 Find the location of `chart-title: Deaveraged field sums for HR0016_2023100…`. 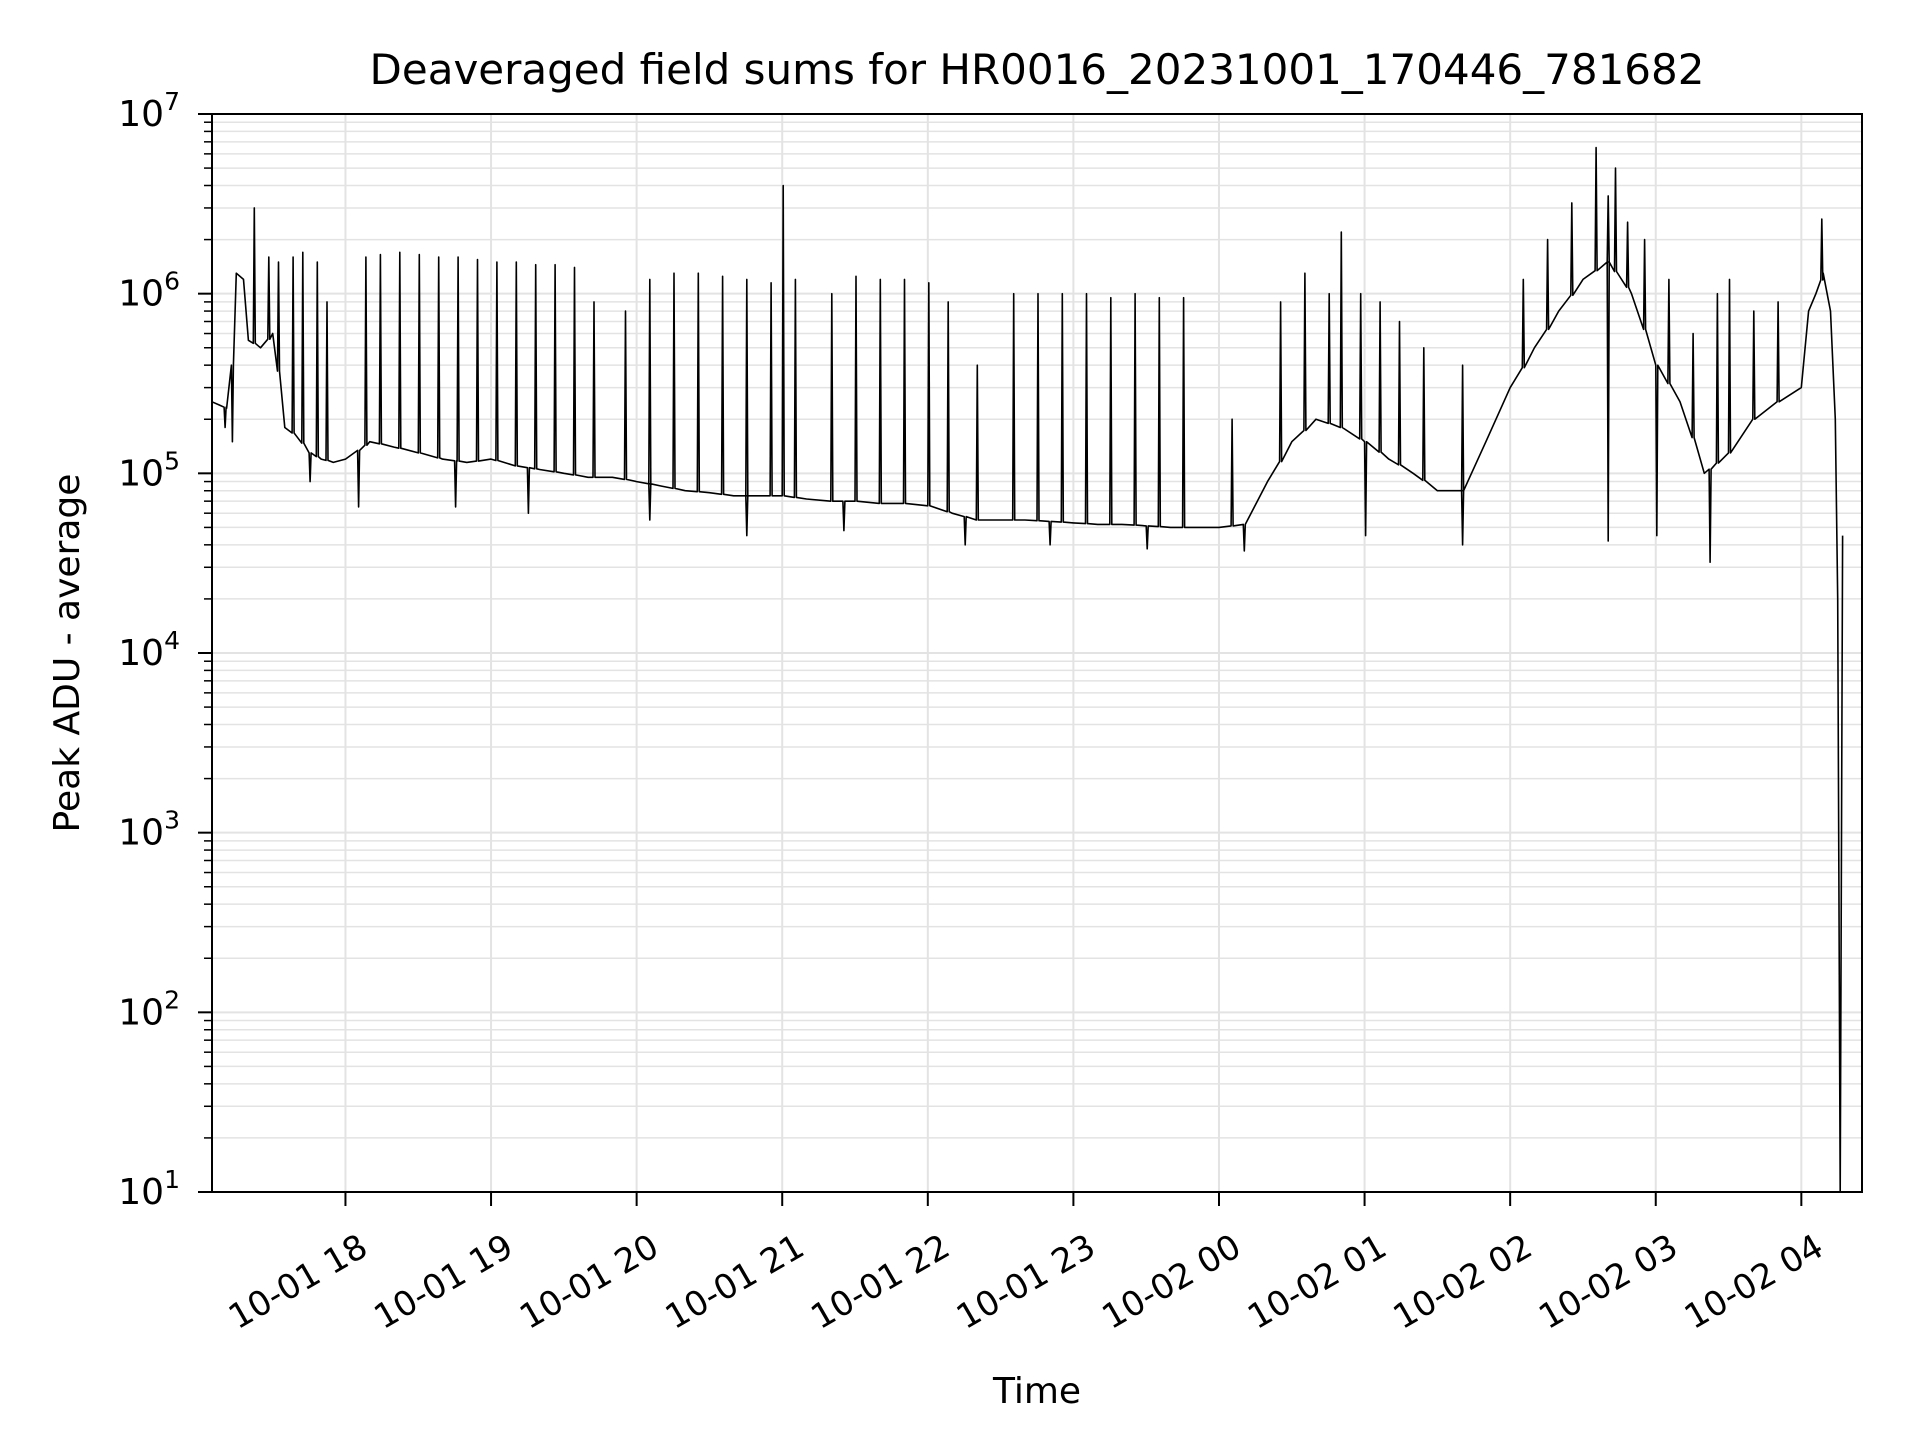

chart-title: Deaveraged field sums for HR0016_2023100… is located at coordinates (1037, 69).